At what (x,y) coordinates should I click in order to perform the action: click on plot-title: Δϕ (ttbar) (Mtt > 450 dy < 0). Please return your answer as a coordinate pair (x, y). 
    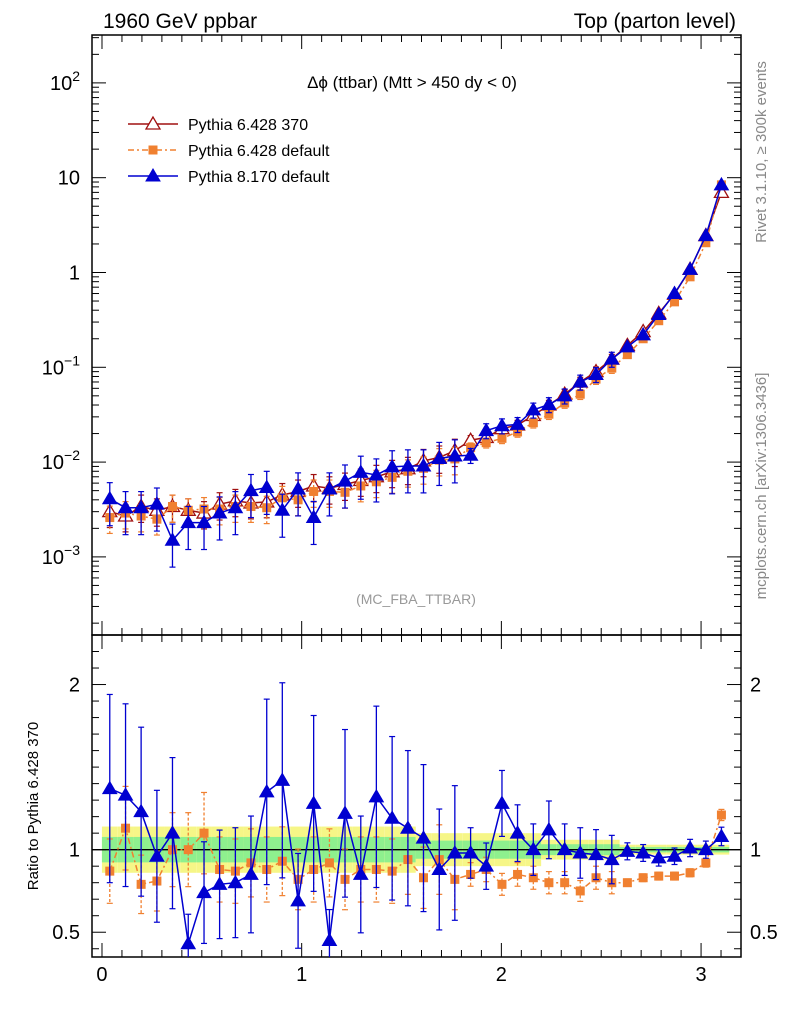
    Looking at the image, I should click on (412, 82).